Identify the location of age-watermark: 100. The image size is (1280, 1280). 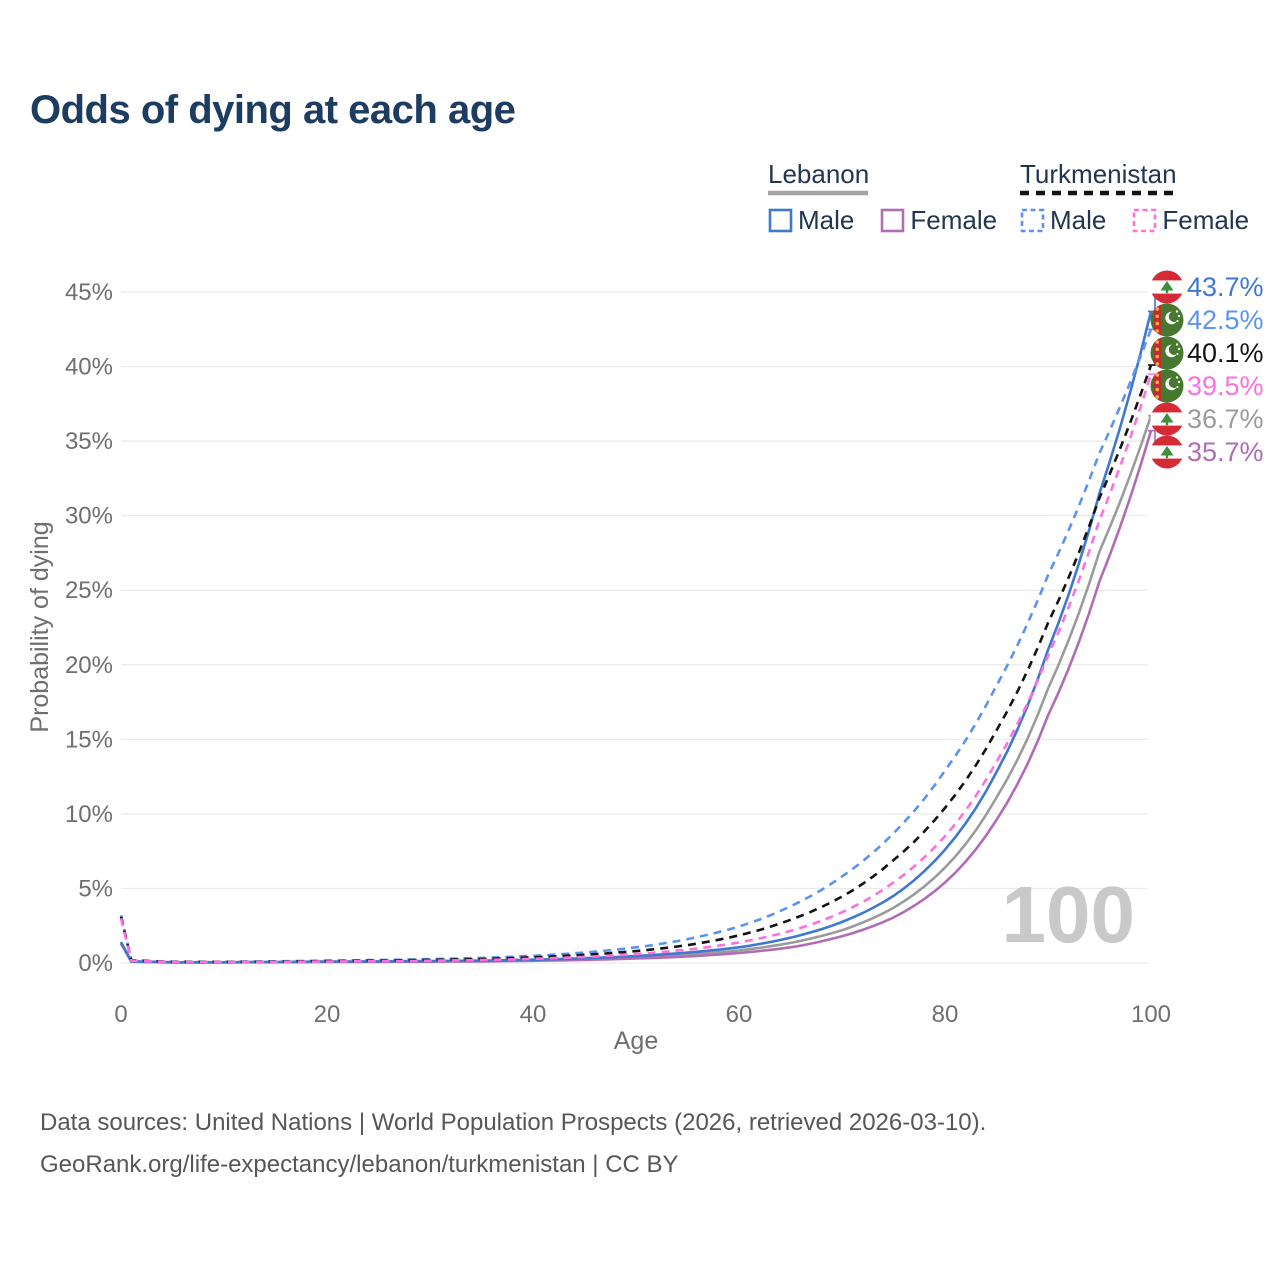
(1068, 914).